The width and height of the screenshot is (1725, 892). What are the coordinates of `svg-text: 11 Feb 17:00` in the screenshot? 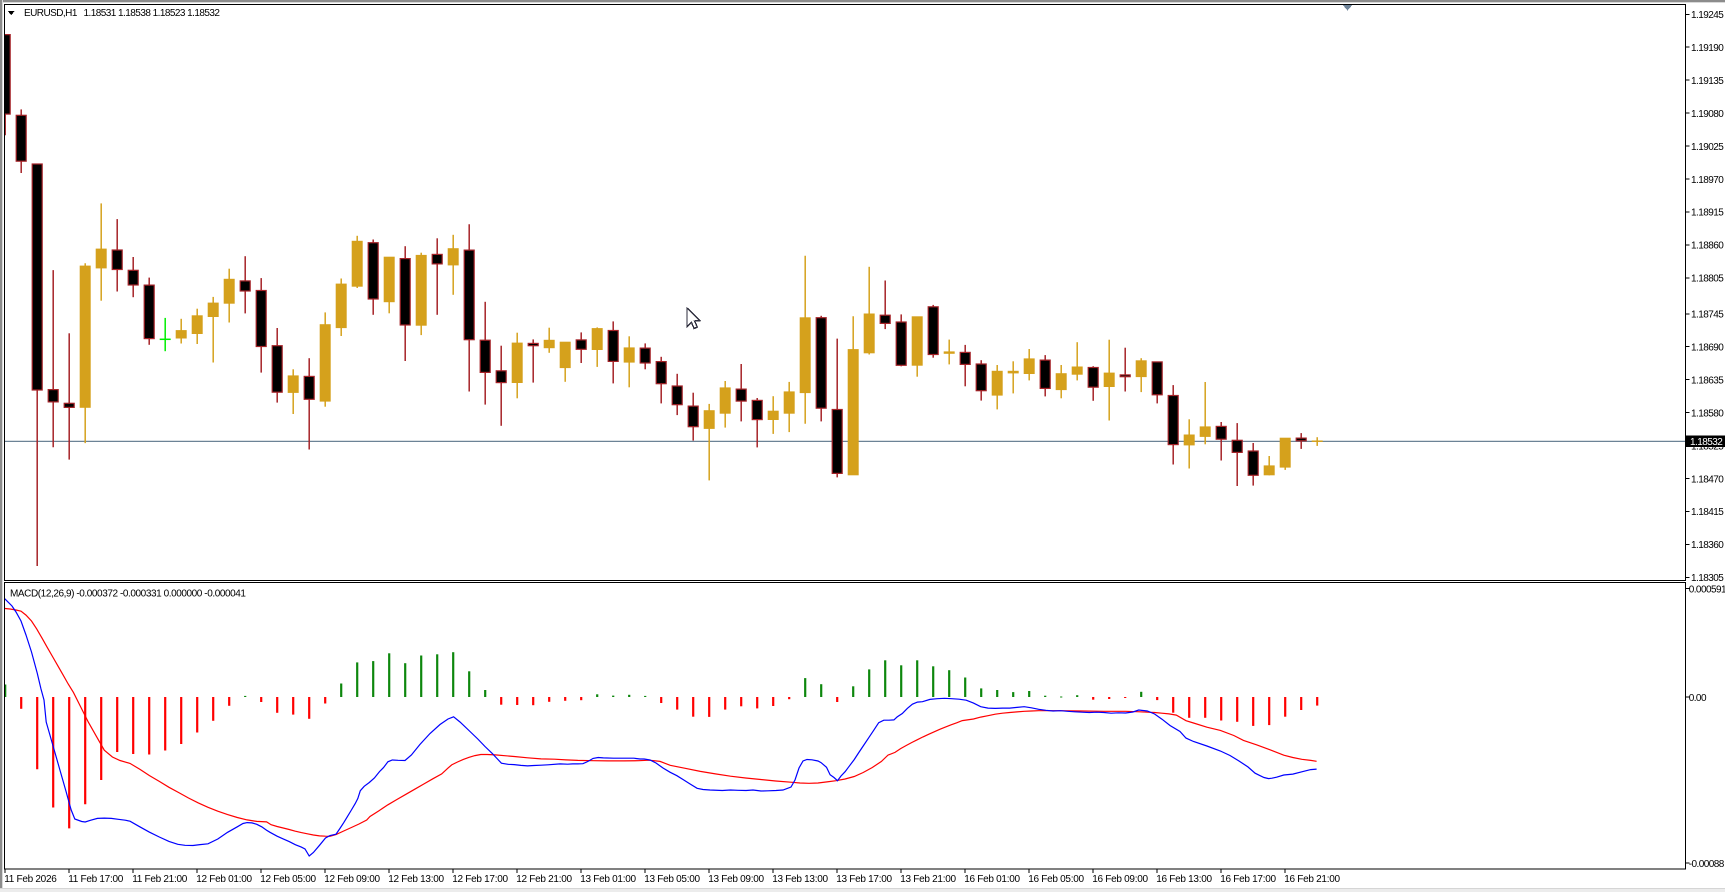 It's located at (96, 879).